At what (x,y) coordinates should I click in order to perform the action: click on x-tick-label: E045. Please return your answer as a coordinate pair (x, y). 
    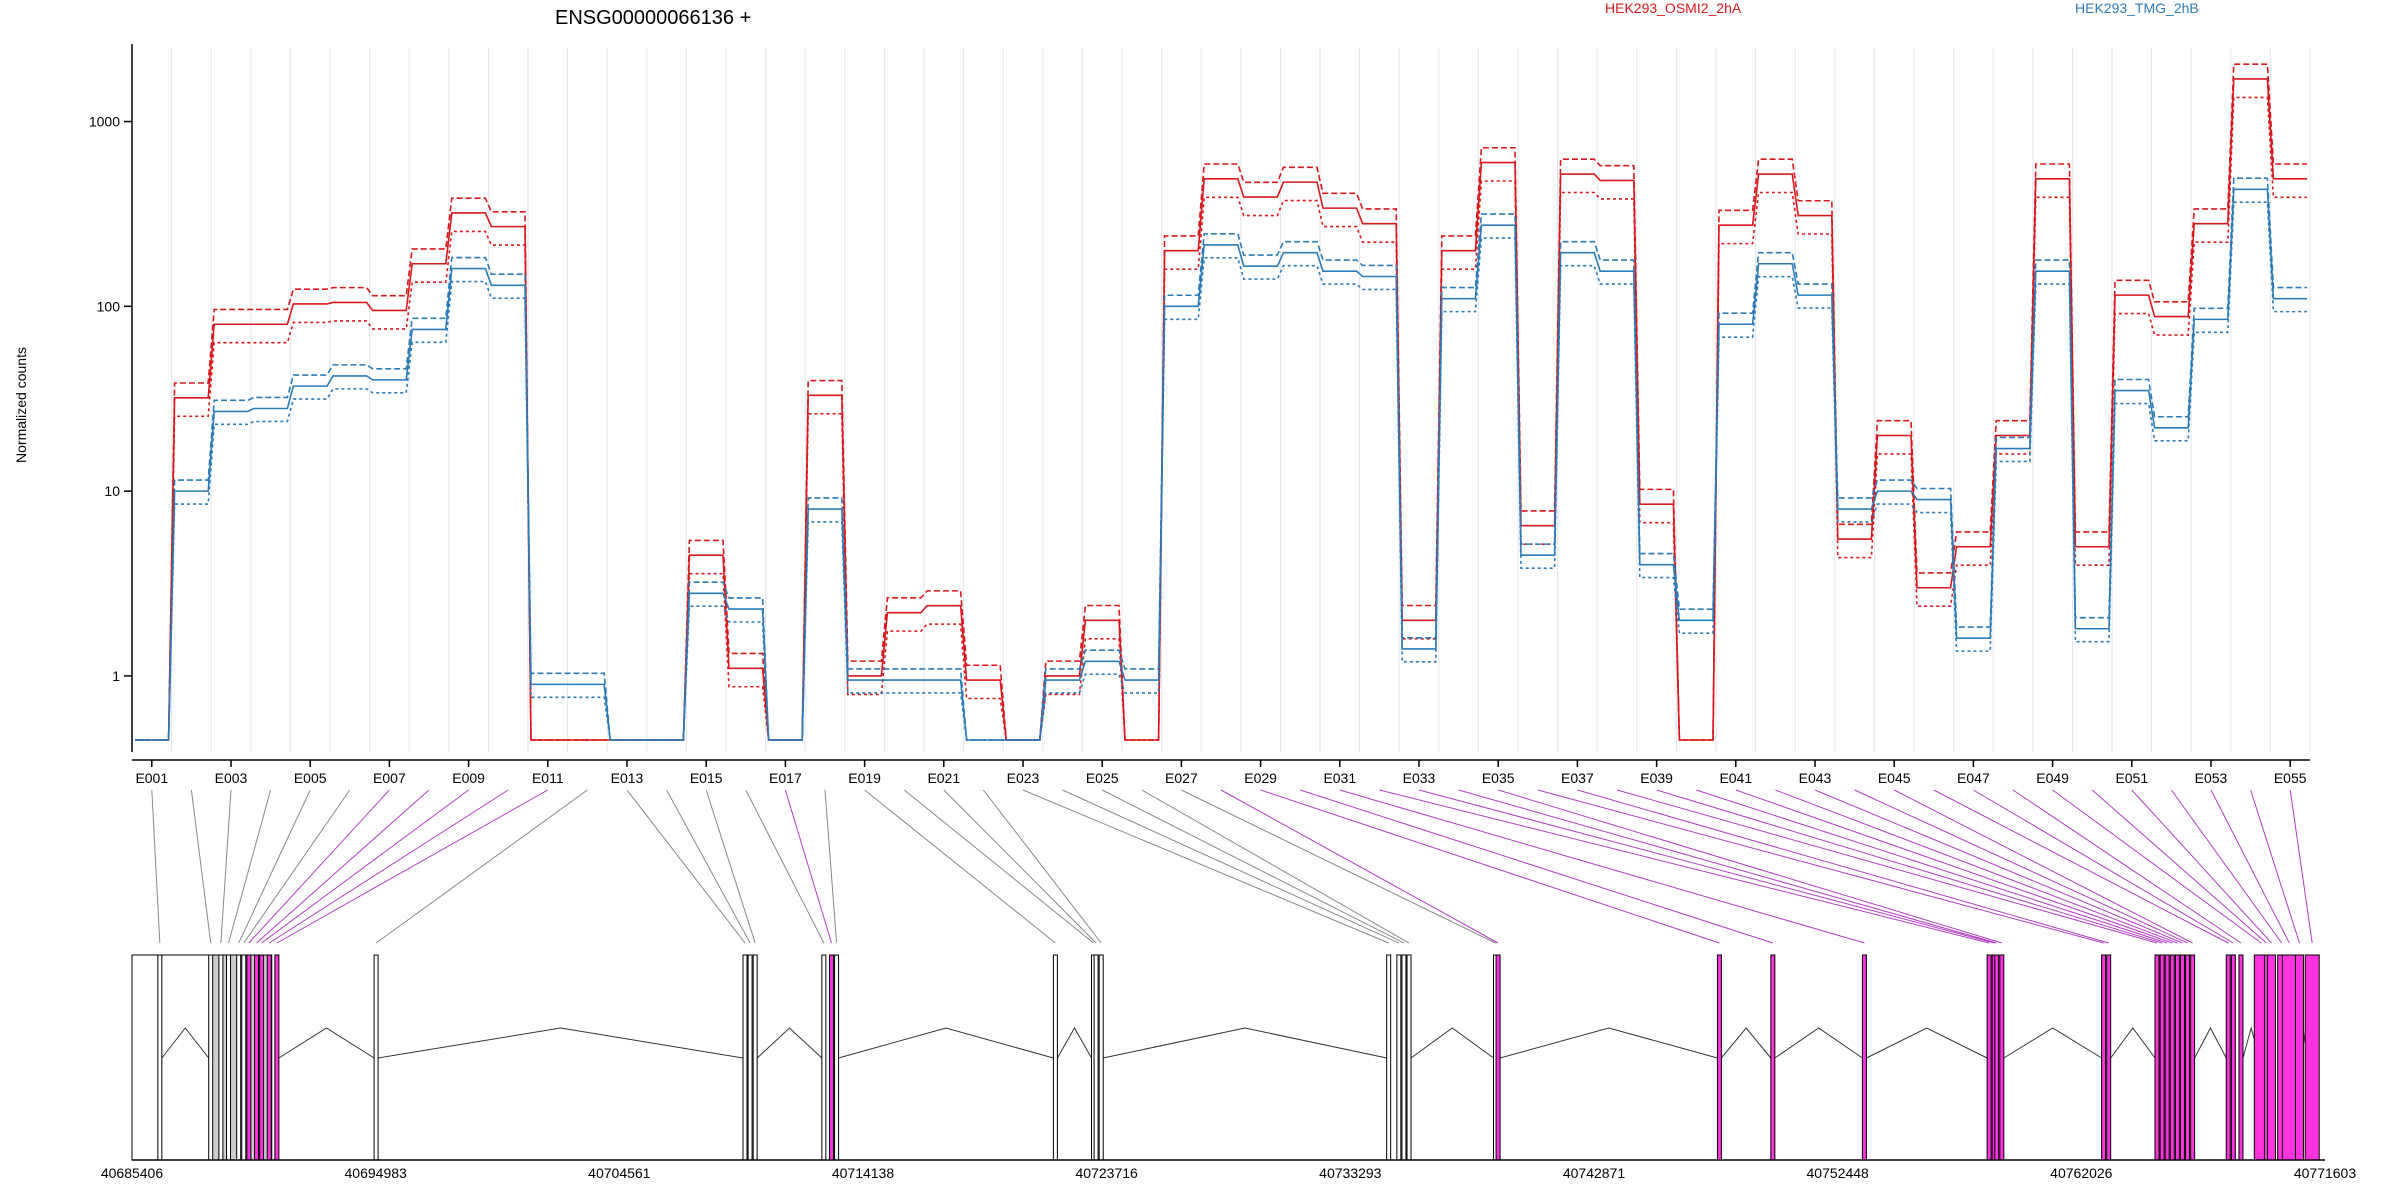
    Looking at the image, I should click on (1894, 778).